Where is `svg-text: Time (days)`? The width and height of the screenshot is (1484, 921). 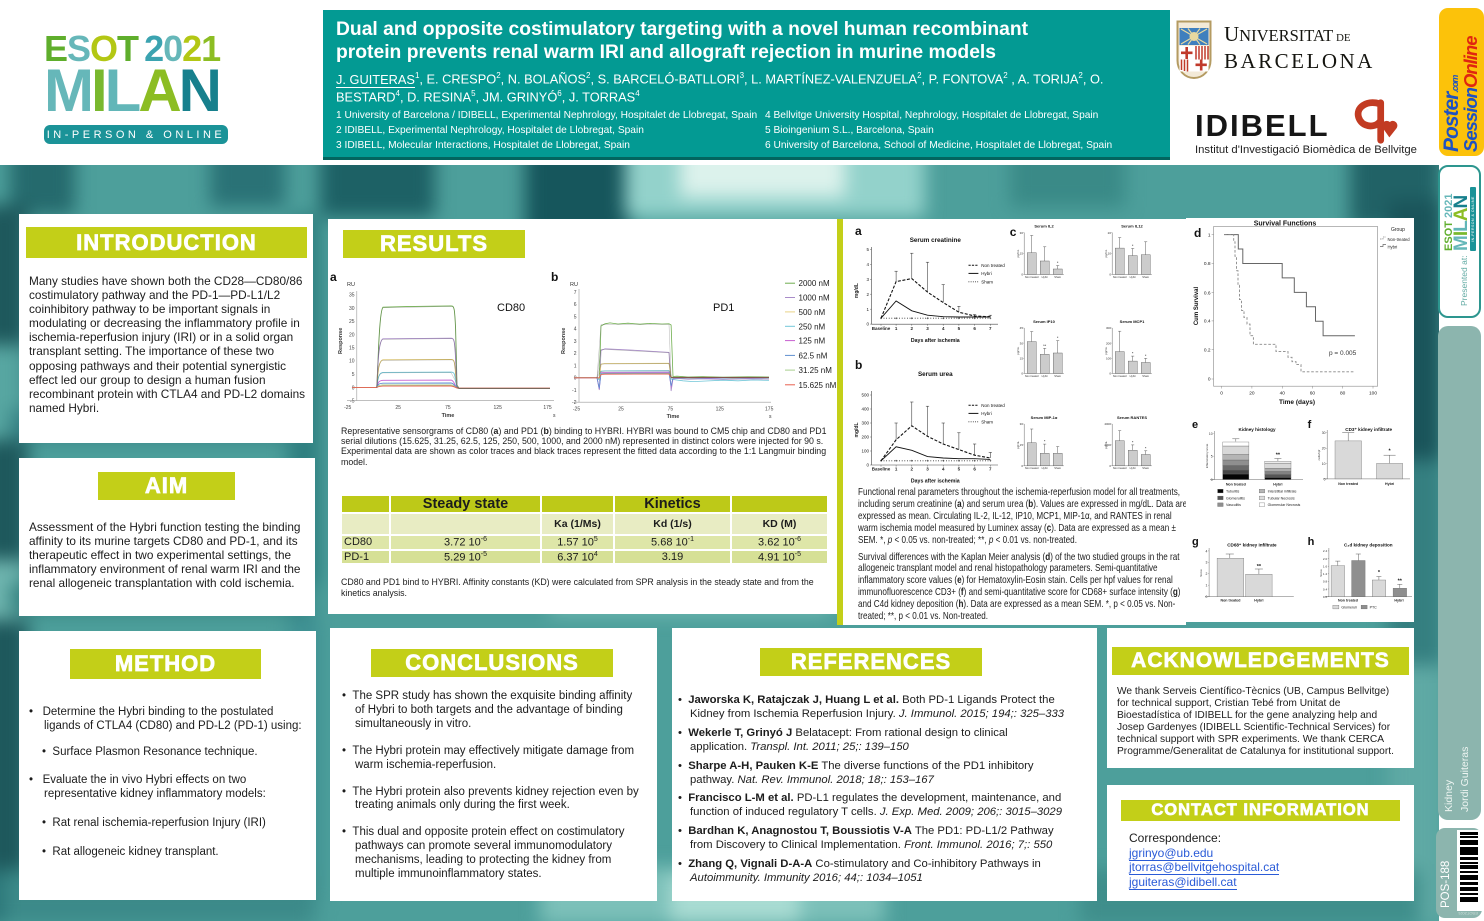
svg-text: Time (days) is located at coordinates (1297, 402).